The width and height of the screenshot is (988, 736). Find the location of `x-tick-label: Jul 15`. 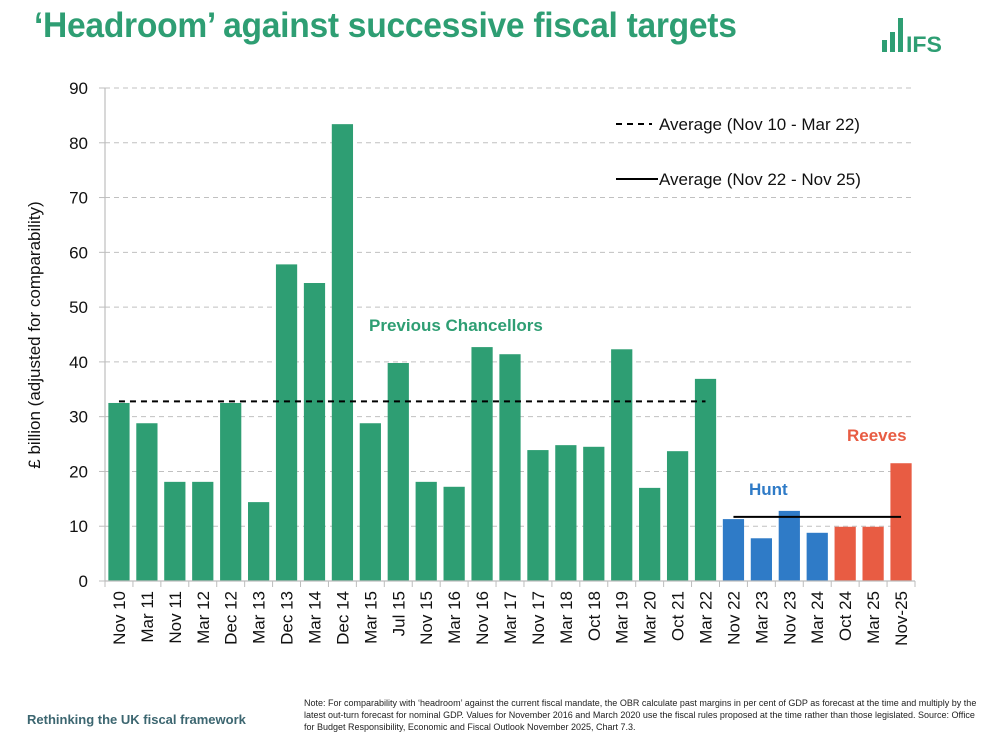

x-tick-label: Jul 15 is located at coordinates (398, 613).